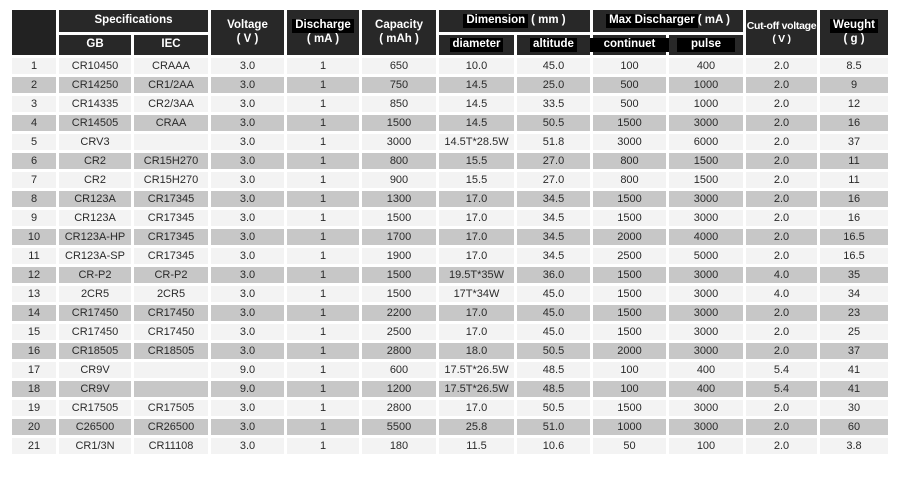 The image size is (900, 488). Describe the element at coordinates (629, 351) in the screenshot. I see `table-cell: 2000` at that location.